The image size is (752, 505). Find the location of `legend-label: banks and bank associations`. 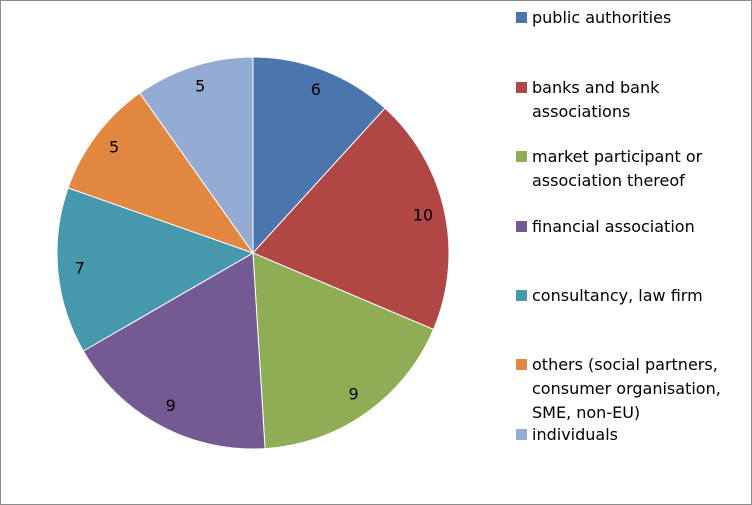

legend-label: banks and bank associations is located at coordinates (596, 99).